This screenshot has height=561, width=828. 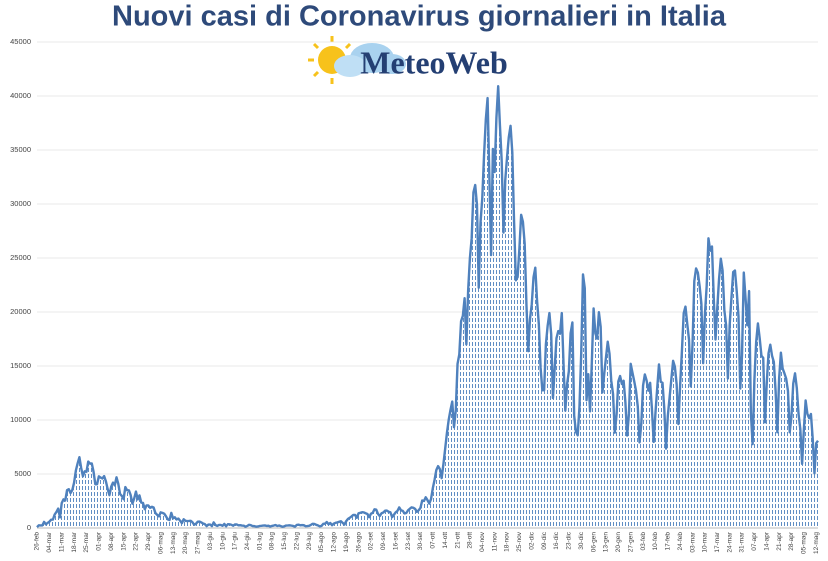 I want to click on y-tick-label: 35000, so click(x=20, y=149).